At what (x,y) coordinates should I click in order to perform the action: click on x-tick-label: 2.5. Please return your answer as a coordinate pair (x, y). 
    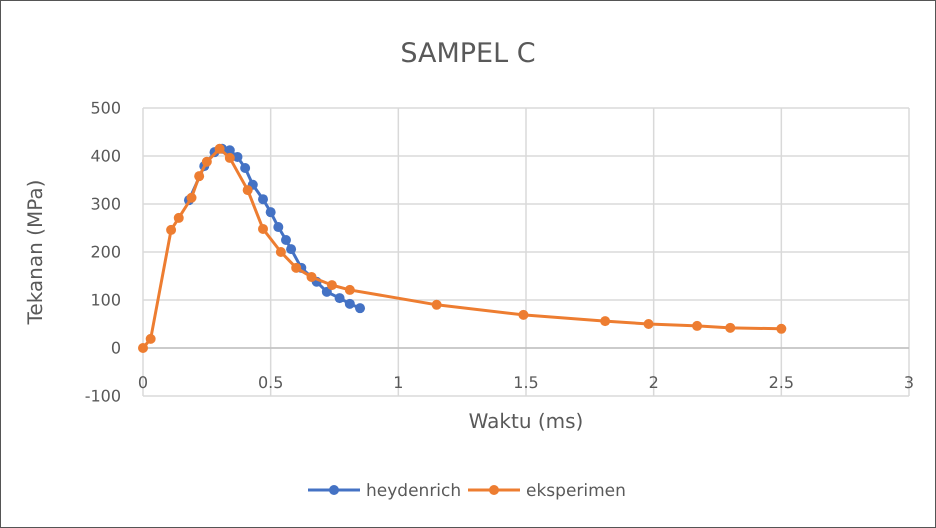
    Looking at the image, I should click on (781, 382).